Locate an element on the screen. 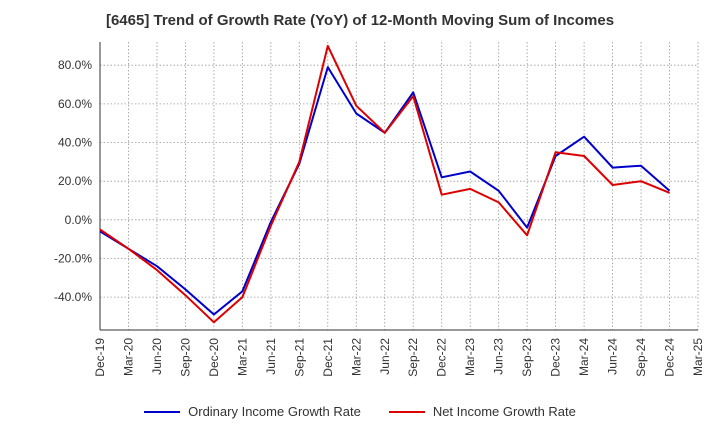 The height and width of the screenshot is (440, 720). x-tick-label: Dec-19 is located at coordinates (100, 357).